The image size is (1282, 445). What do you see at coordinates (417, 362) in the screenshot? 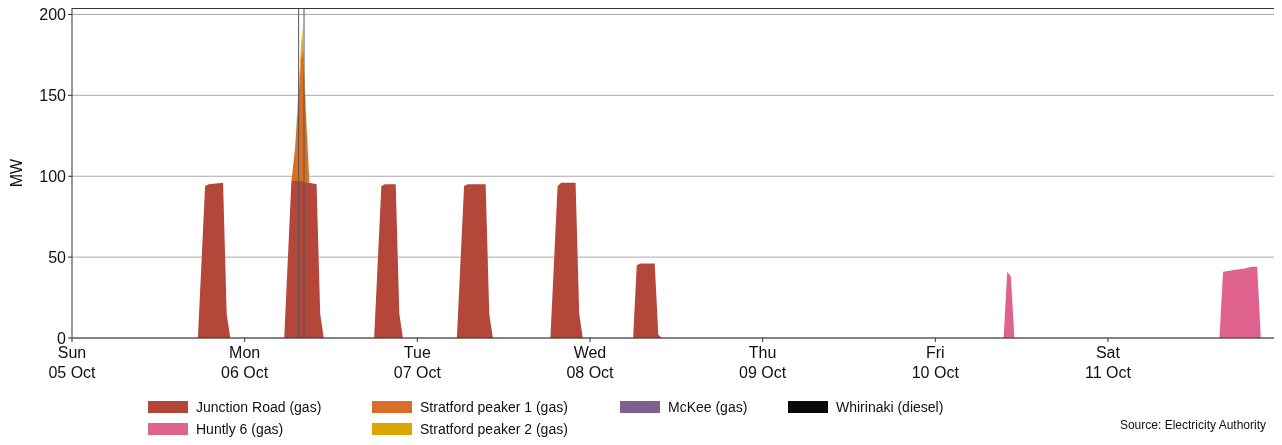
I see `x-tick-label: Tue 07 Oct` at bounding box center [417, 362].